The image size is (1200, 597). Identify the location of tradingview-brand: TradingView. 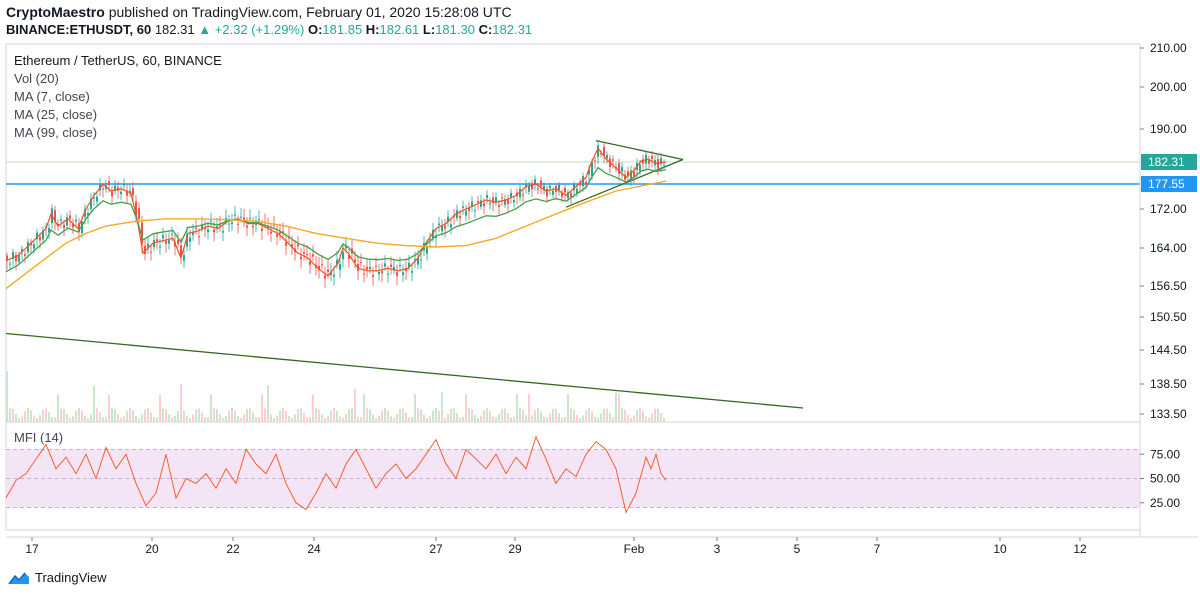
(57, 577).